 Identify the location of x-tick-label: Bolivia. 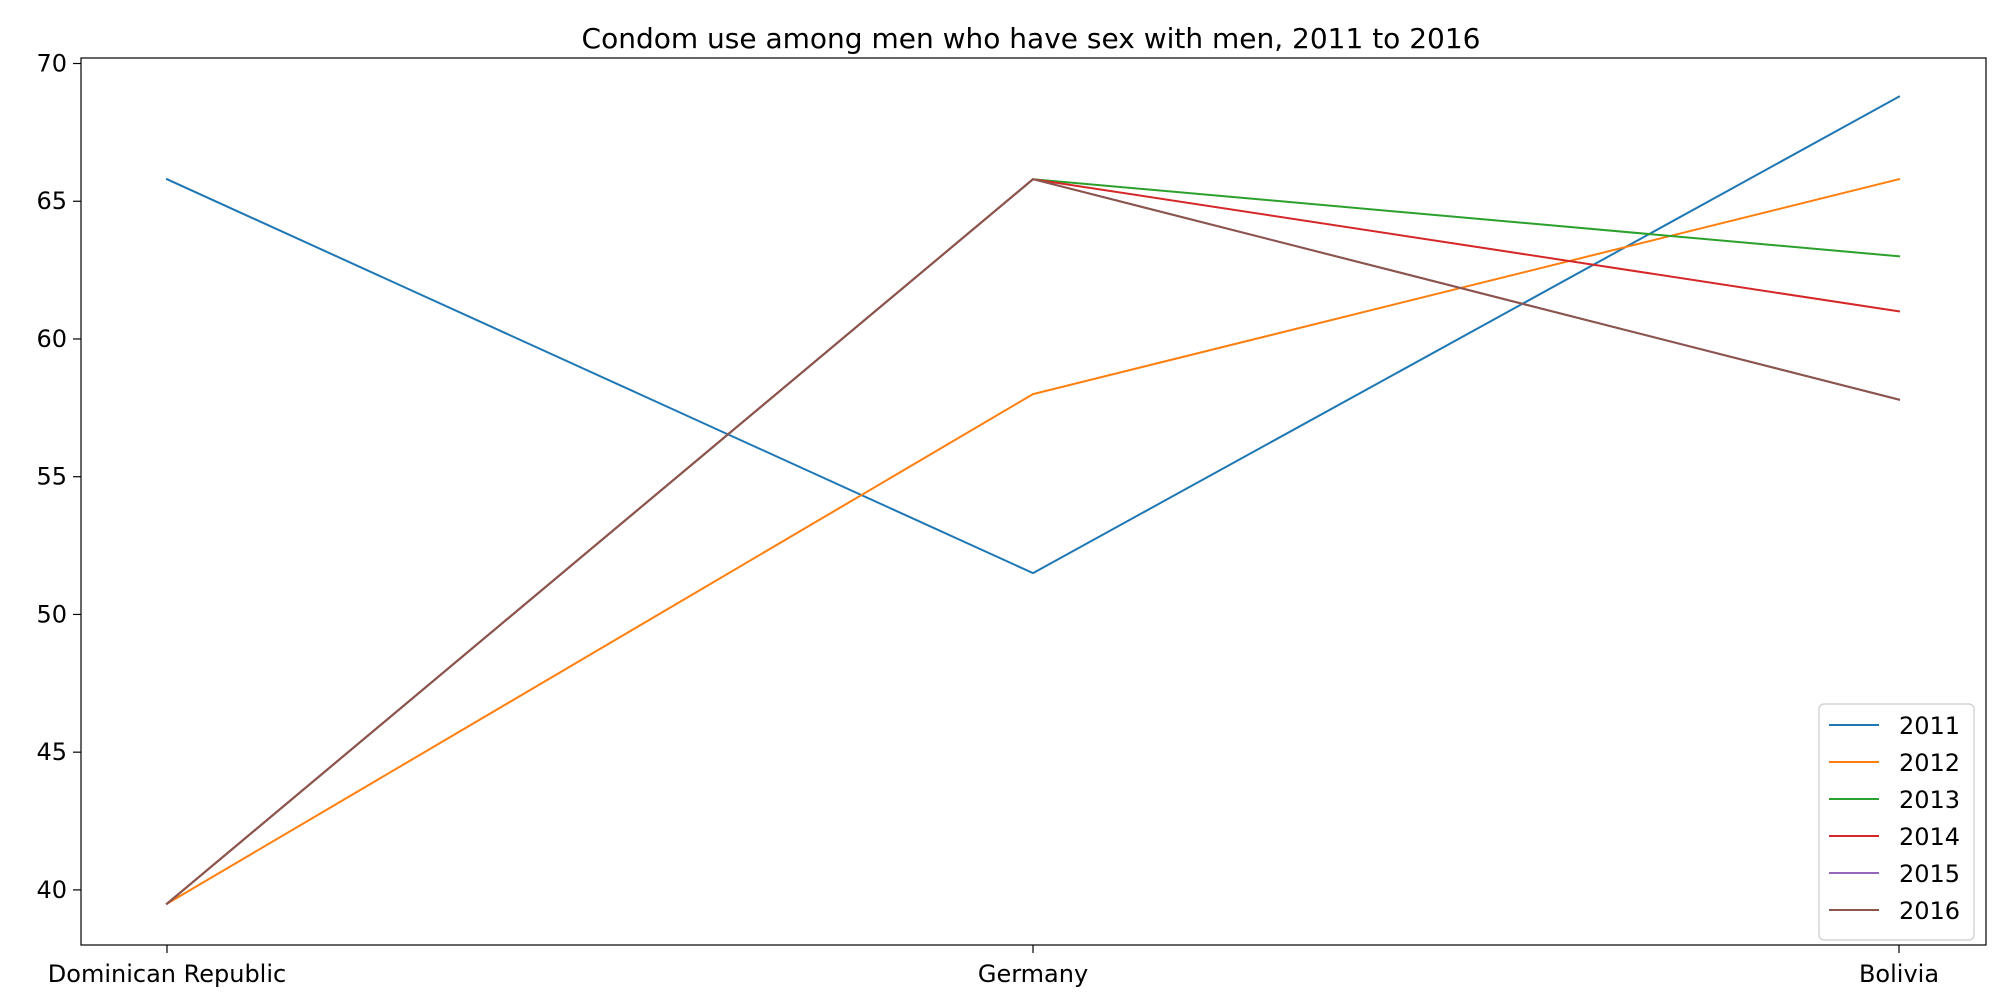
(1899, 974).